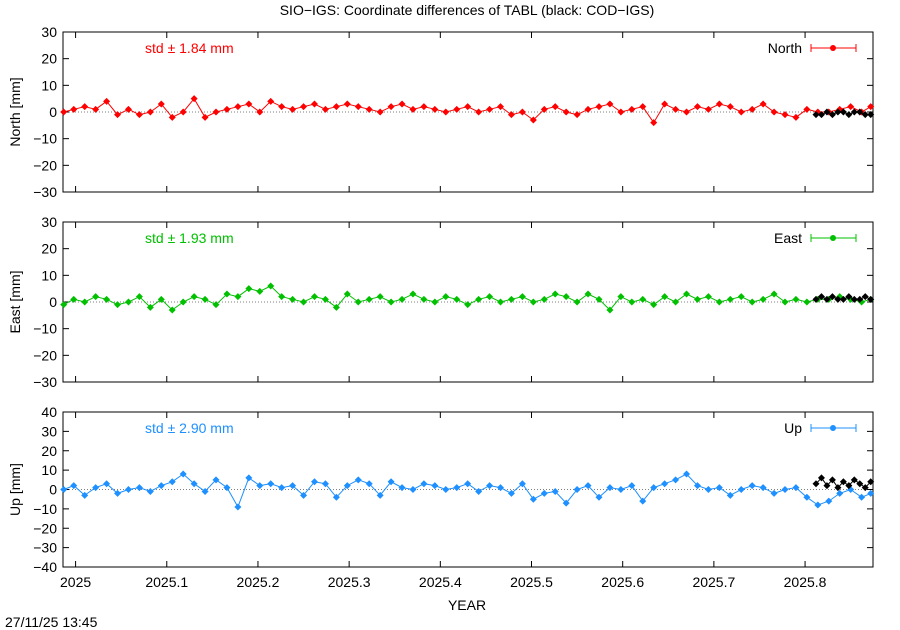  I want to click on panel-up-ytick-label: −30, so click(45, 548).